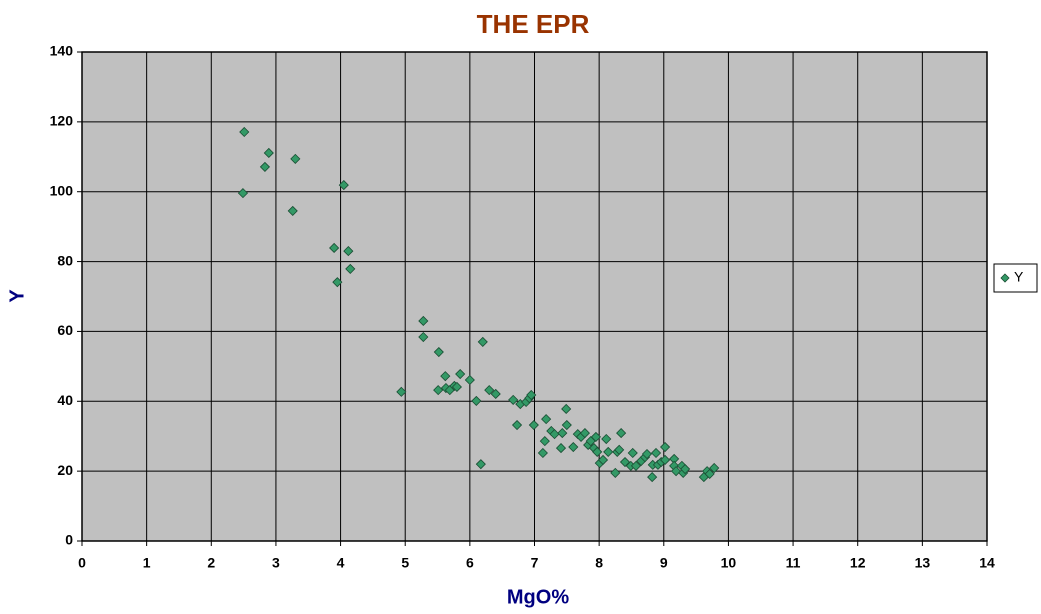 This screenshot has width=1041, height=614. Describe the element at coordinates (1005, 278) in the screenshot. I see `legend-marker` at that location.